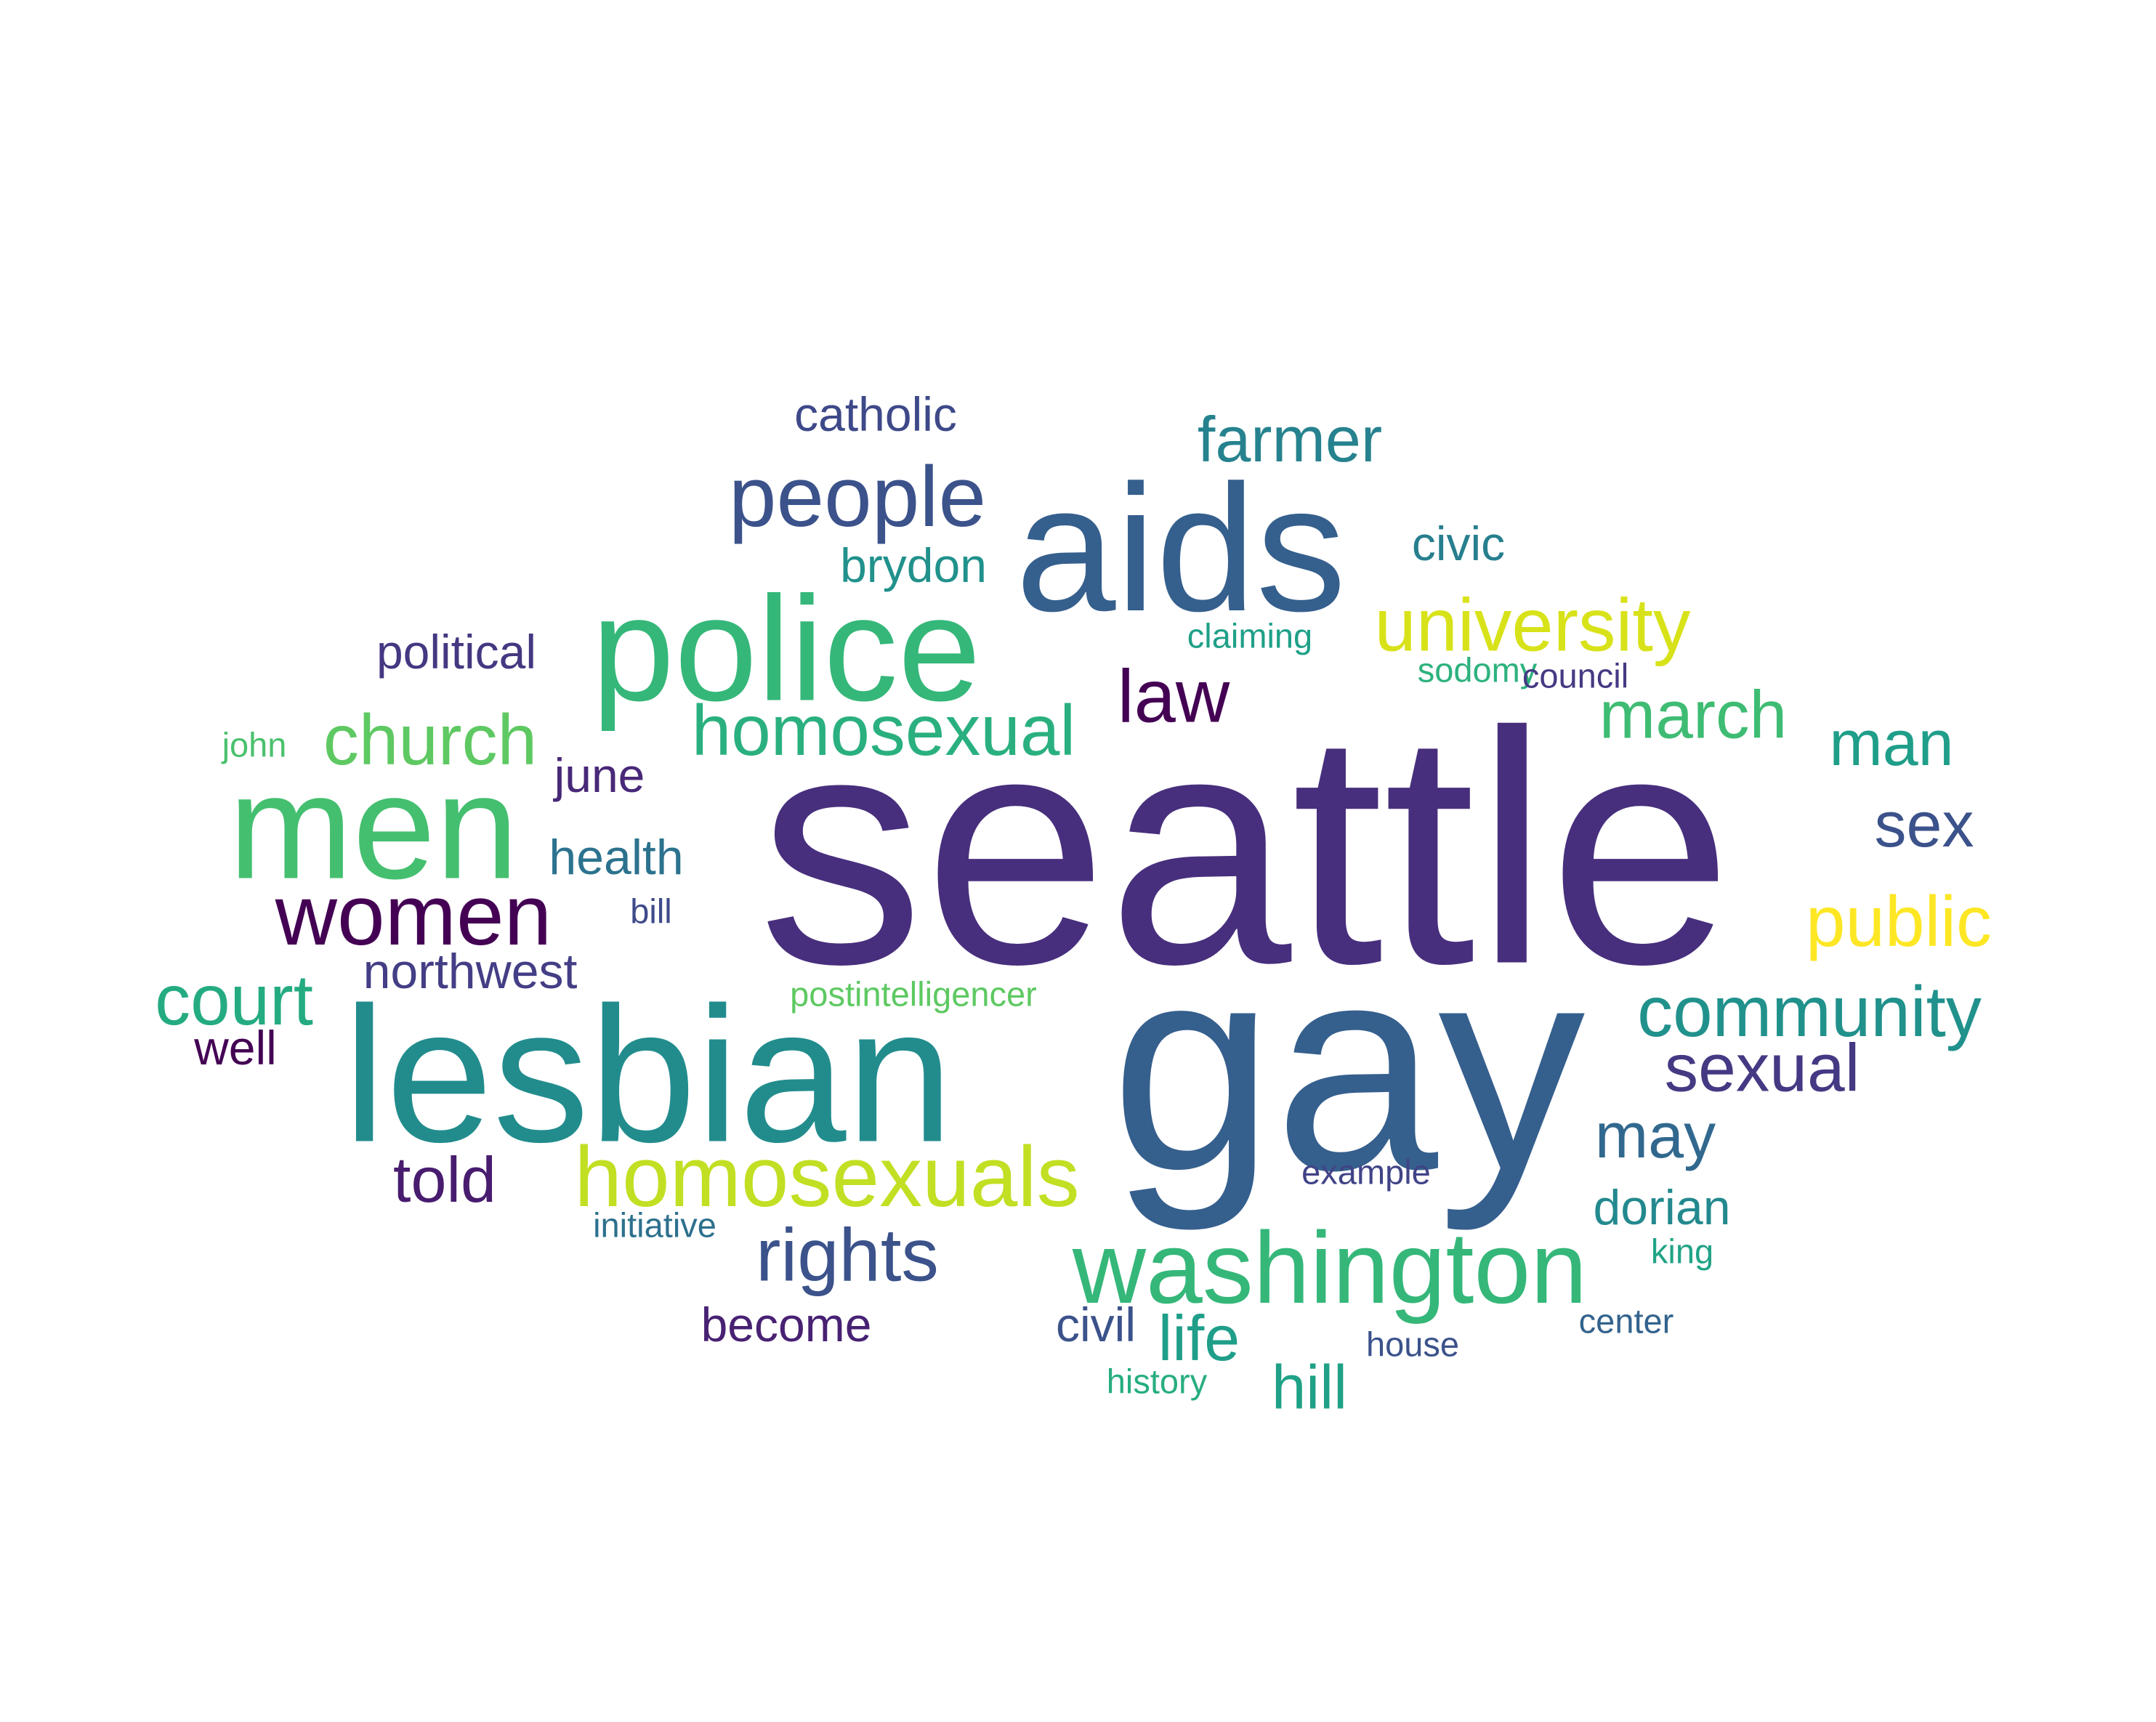  Describe the element at coordinates (1533, 625) in the screenshot. I see `word-university: university` at that location.